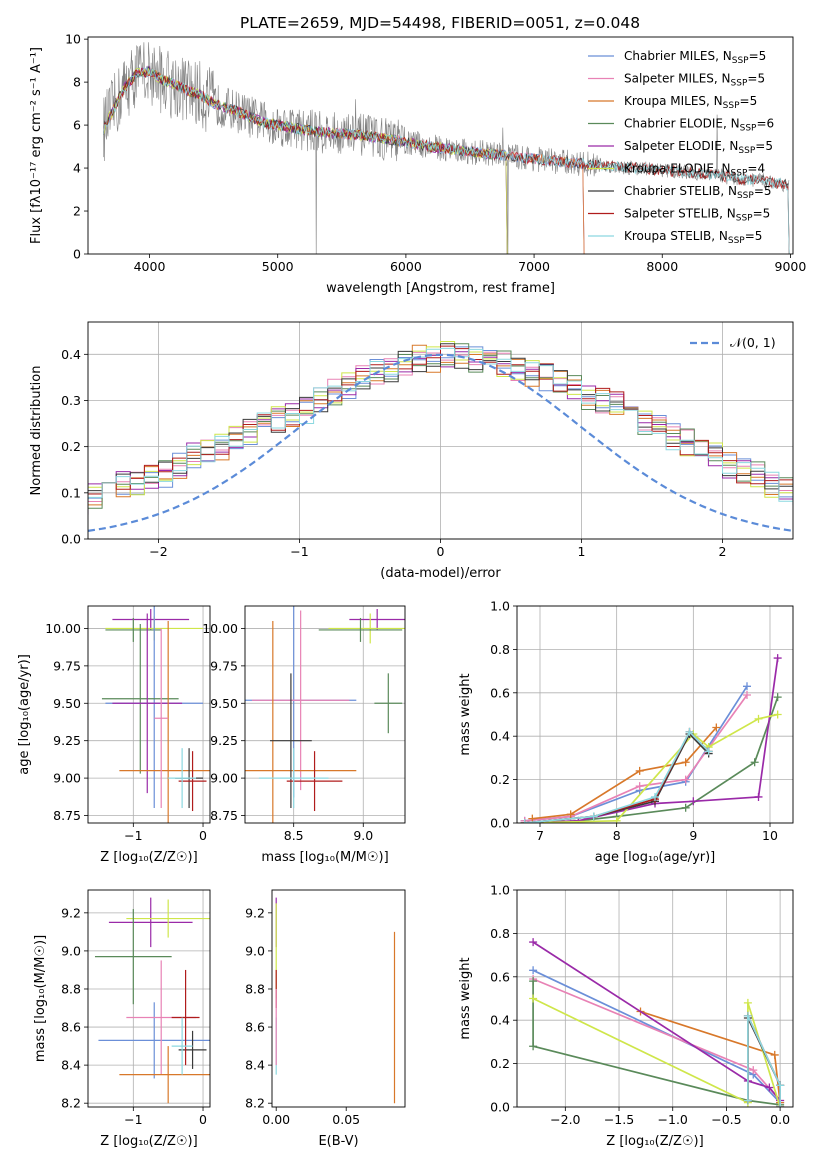  What do you see at coordinates (619, 1119) in the screenshot?
I see `x-tick-label: −1.5` at bounding box center [619, 1119].